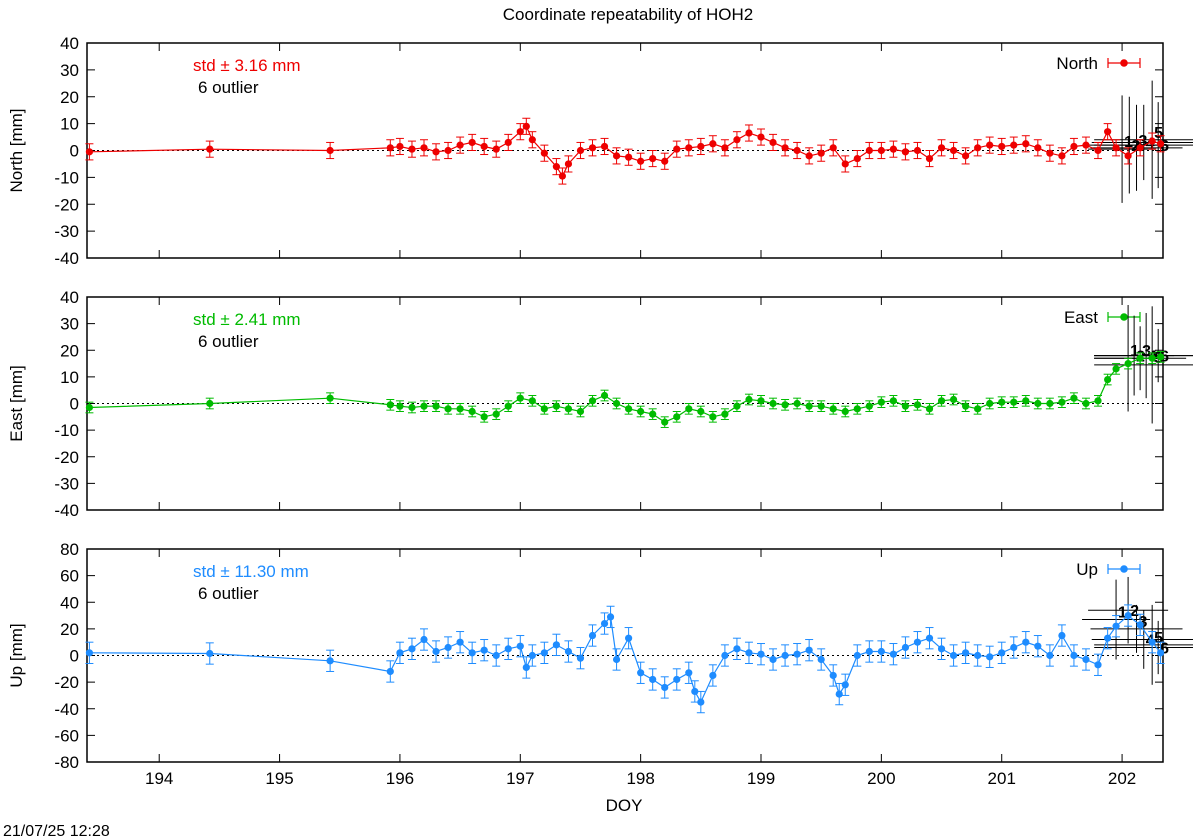  Describe the element at coordinates (881, 778) in the screenshot. I see `x-tick-label: 200` at that location.